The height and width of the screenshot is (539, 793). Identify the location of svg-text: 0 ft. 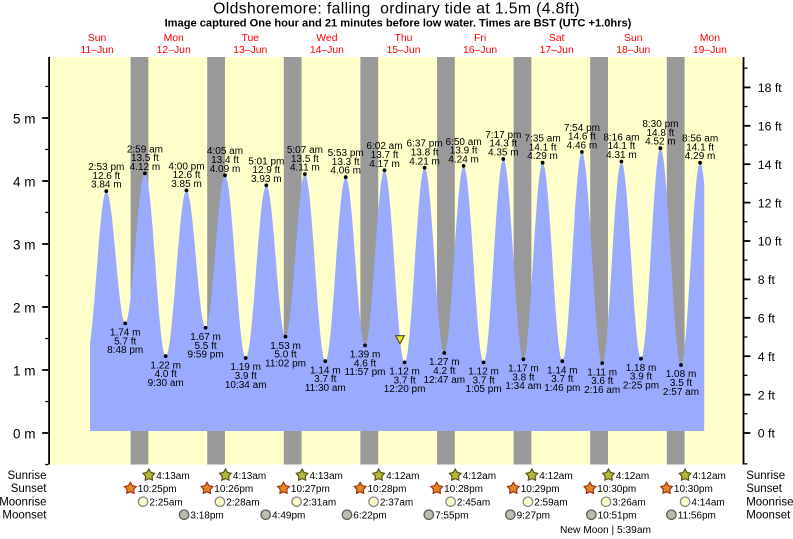
(767, 434).